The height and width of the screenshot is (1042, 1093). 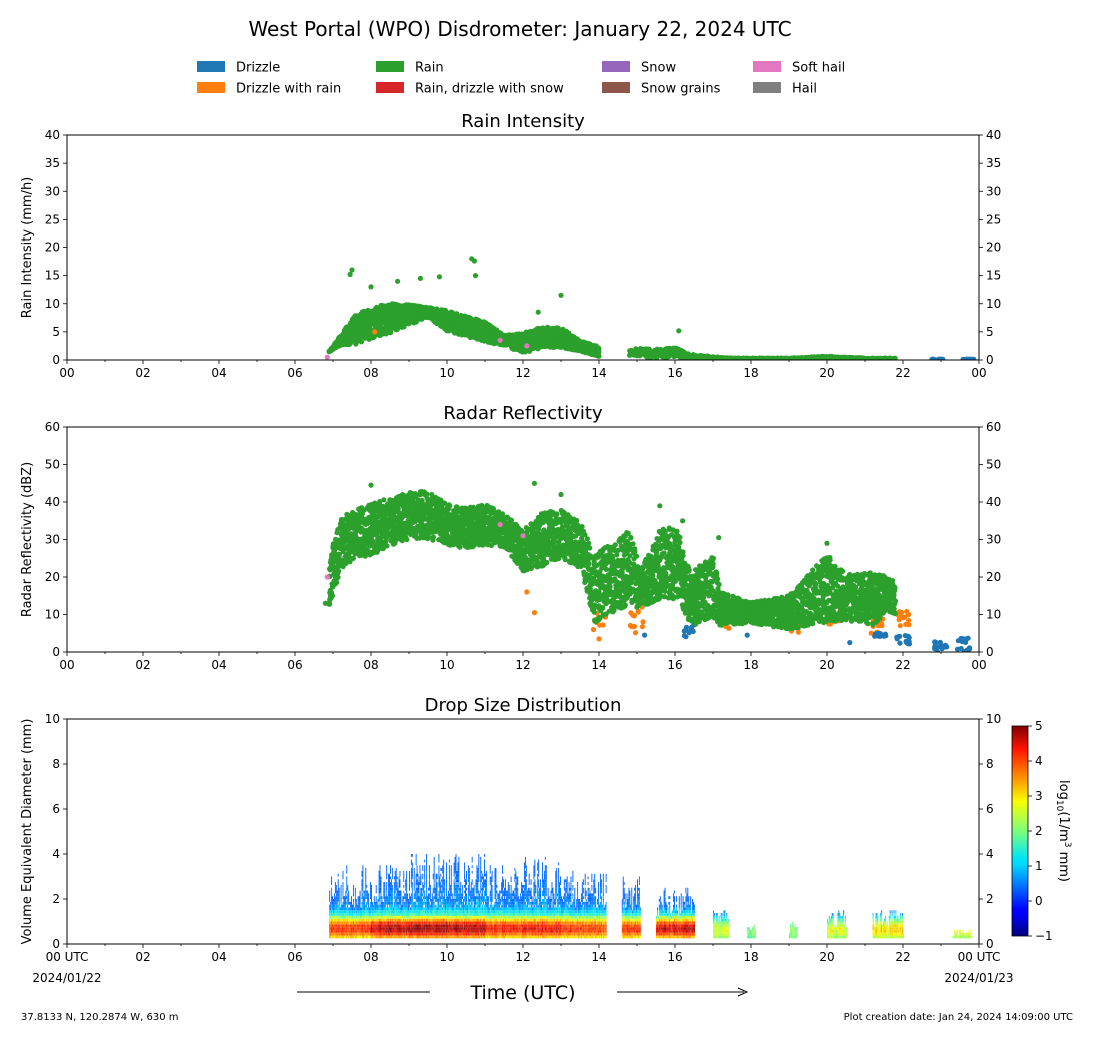 I want to click on legend-swatch-rain-drizzle-snow, so click(x=390, y=87).